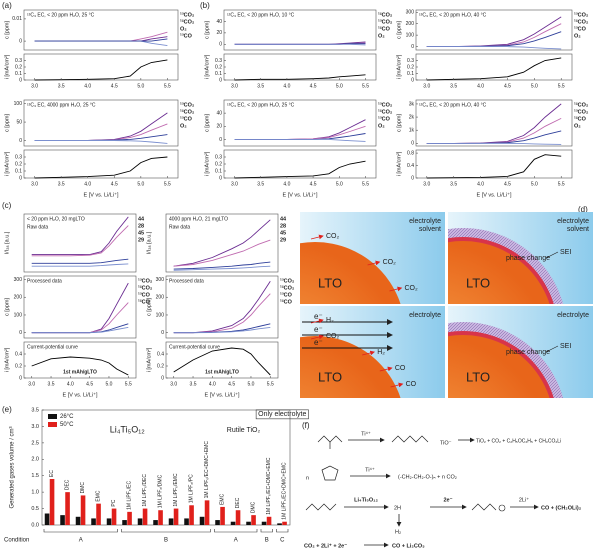  I want to click on y-tick-label: 3.5, so click(35, 410).